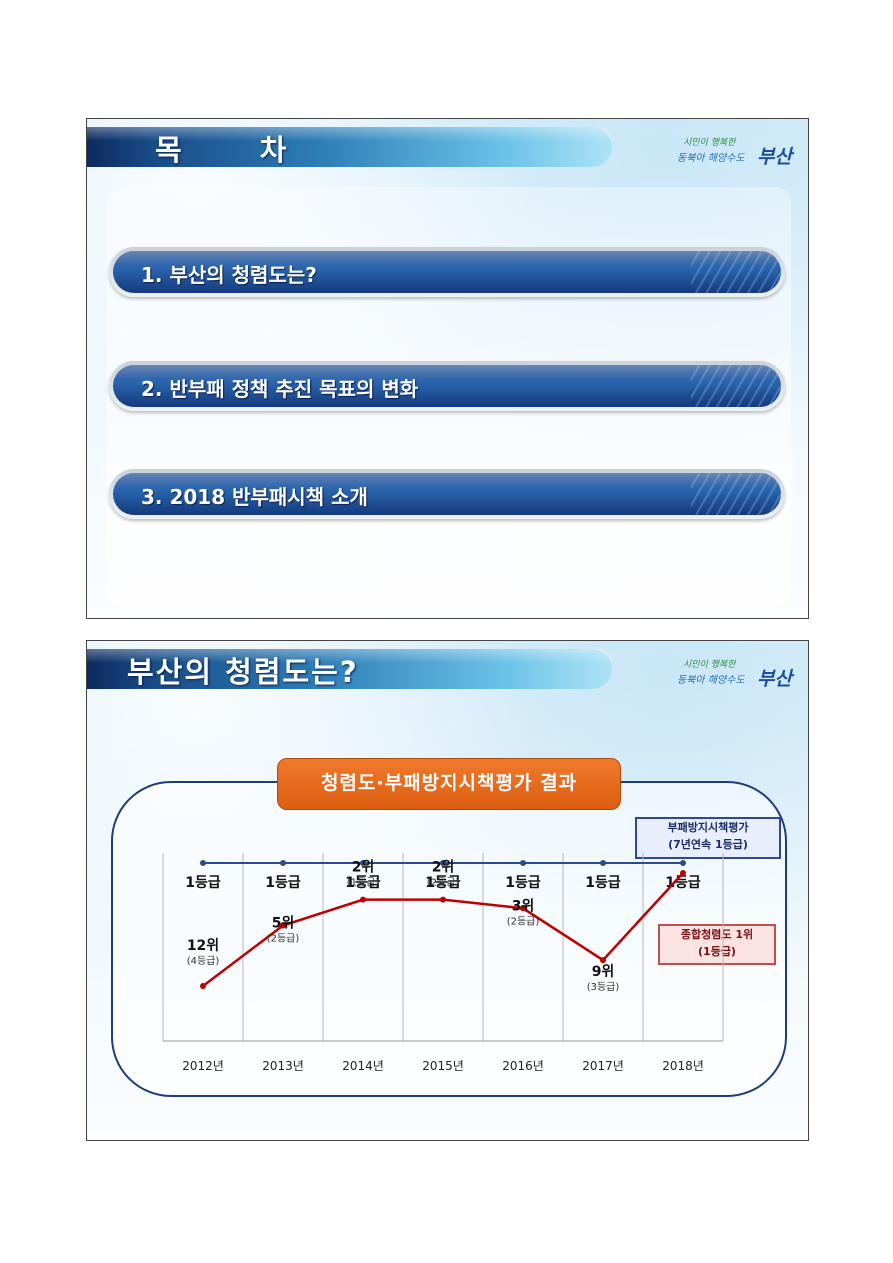 The image size is (893, 1263). I want to click on grade-sub-label: (3등급), so click(603, 987).